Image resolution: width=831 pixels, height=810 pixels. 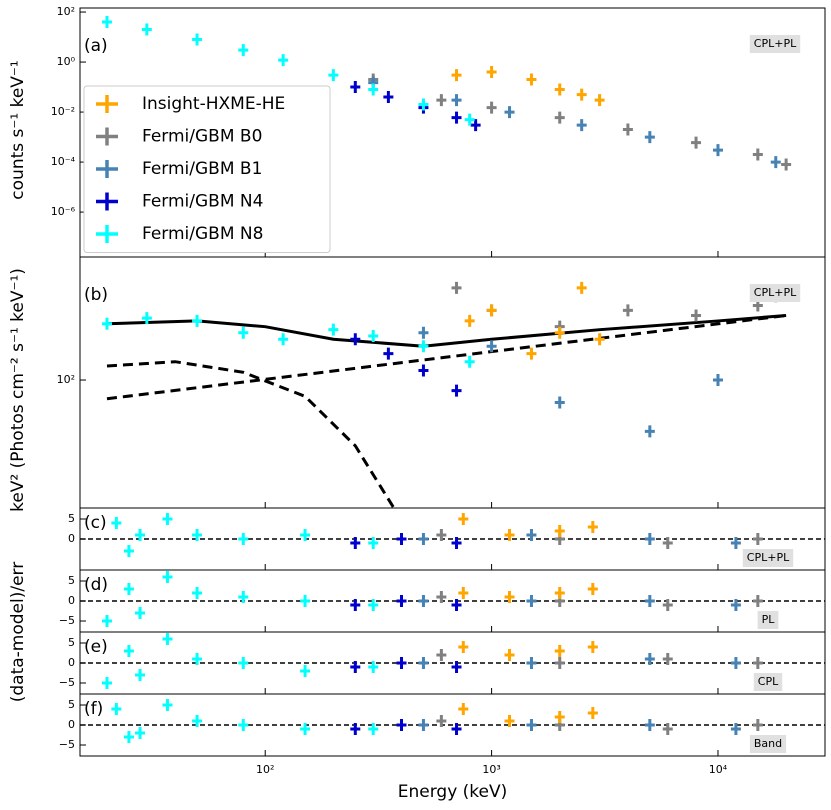 What do you see at coordinates (265, 769) in the screenshot?
I see `x-tick-label: 10²` at bounding box center [265, 769].